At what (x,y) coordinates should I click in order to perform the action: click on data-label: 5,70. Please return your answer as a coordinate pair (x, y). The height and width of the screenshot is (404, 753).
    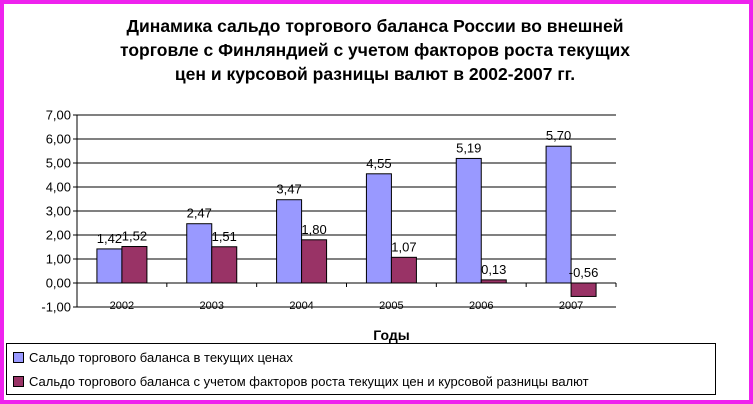
    Looking at the image, I should click on (558, 135).